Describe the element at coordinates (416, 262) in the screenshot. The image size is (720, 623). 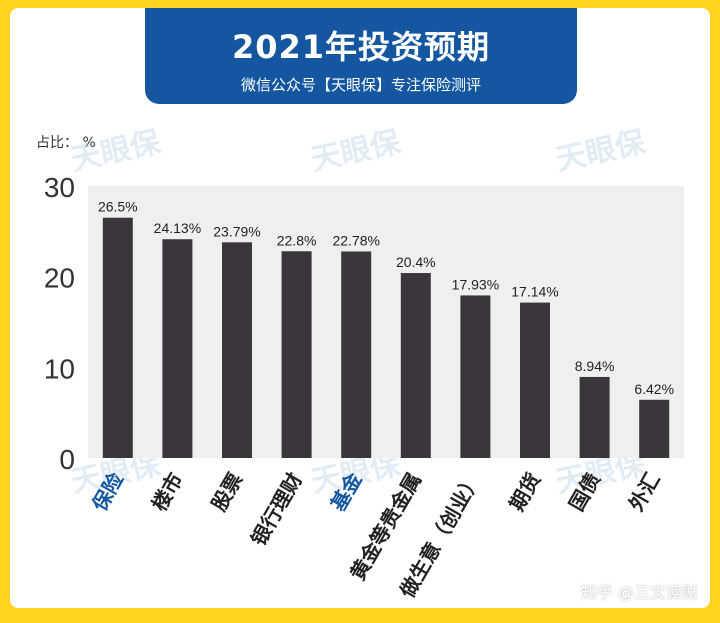
I see `data-label: 20.4%` at that location.